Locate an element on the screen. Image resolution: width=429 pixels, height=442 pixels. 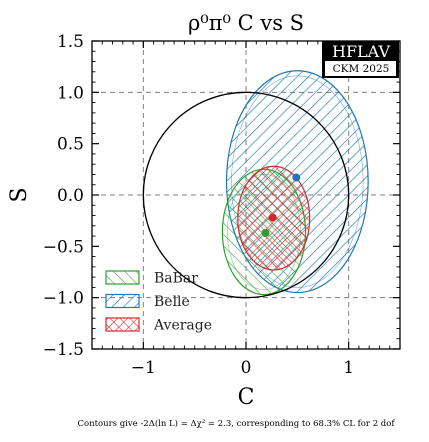
y-tick-label: −1.0 is located at coordinates (63, 299).